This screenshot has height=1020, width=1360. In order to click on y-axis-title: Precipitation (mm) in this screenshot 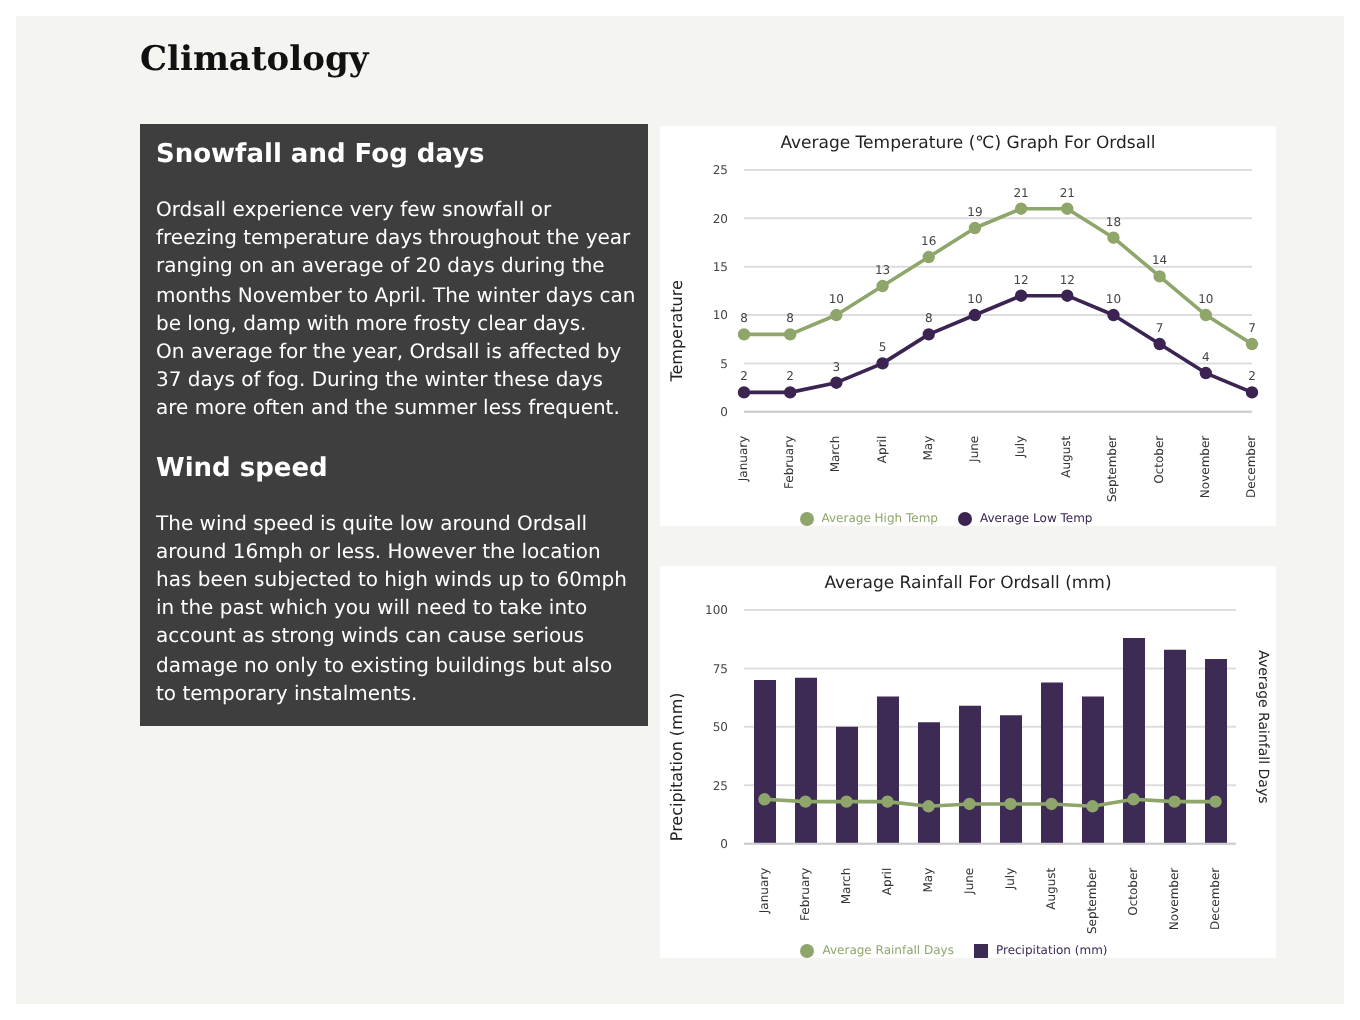, I will do `click(676, 767)`.